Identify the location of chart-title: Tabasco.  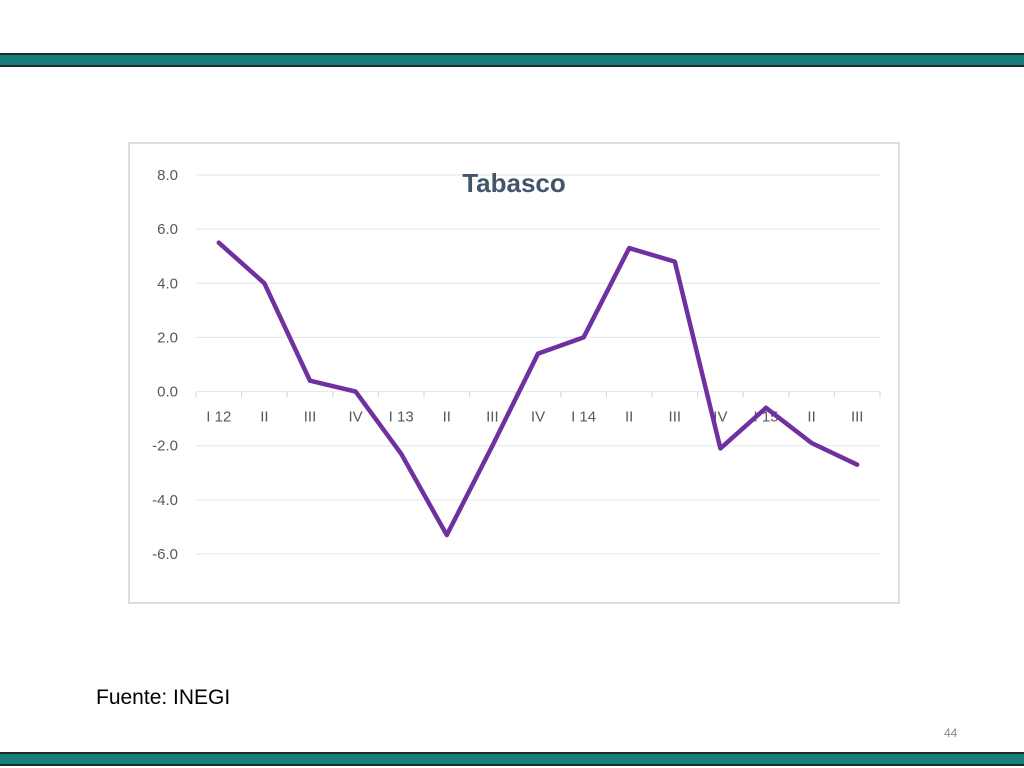
(514, 183).